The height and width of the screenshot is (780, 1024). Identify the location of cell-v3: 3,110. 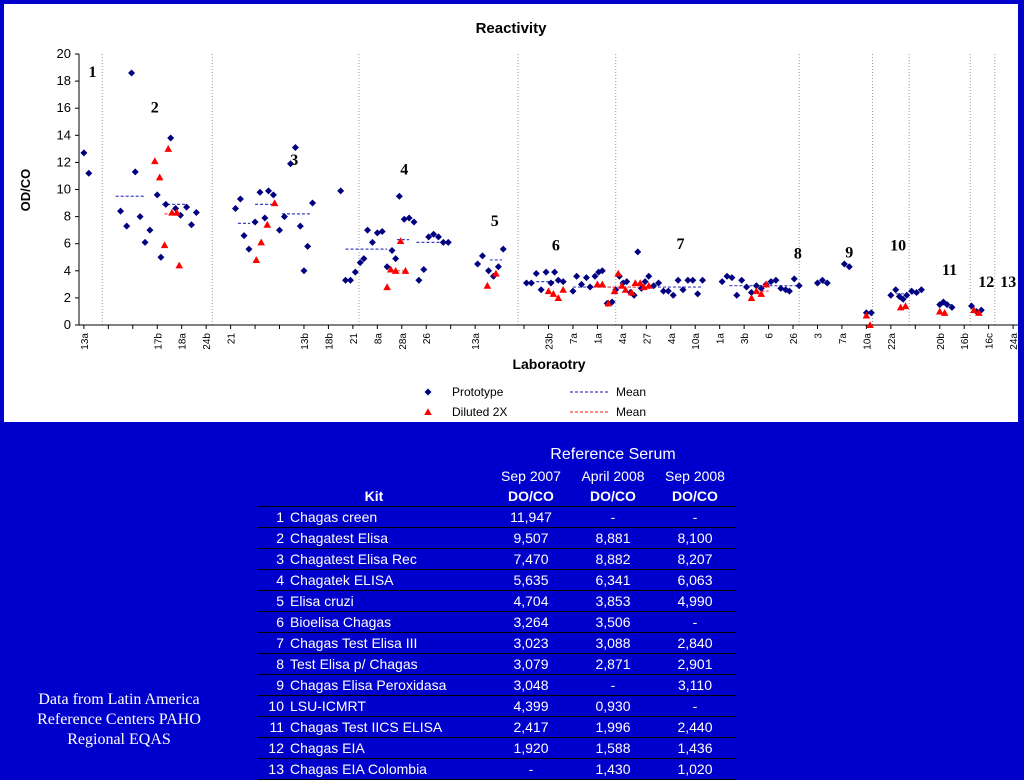
(695, 685).